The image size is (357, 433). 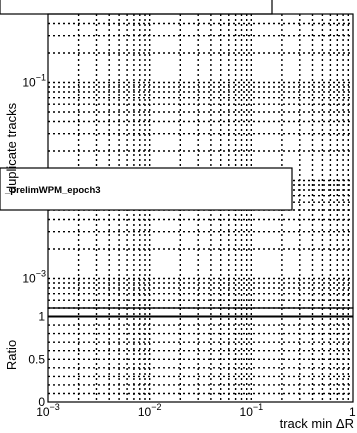 What do you see at coordinates (150, 410) in the screenshot?
I see `x-tick-label: 10⁻²` at bounding box center [150, 410].